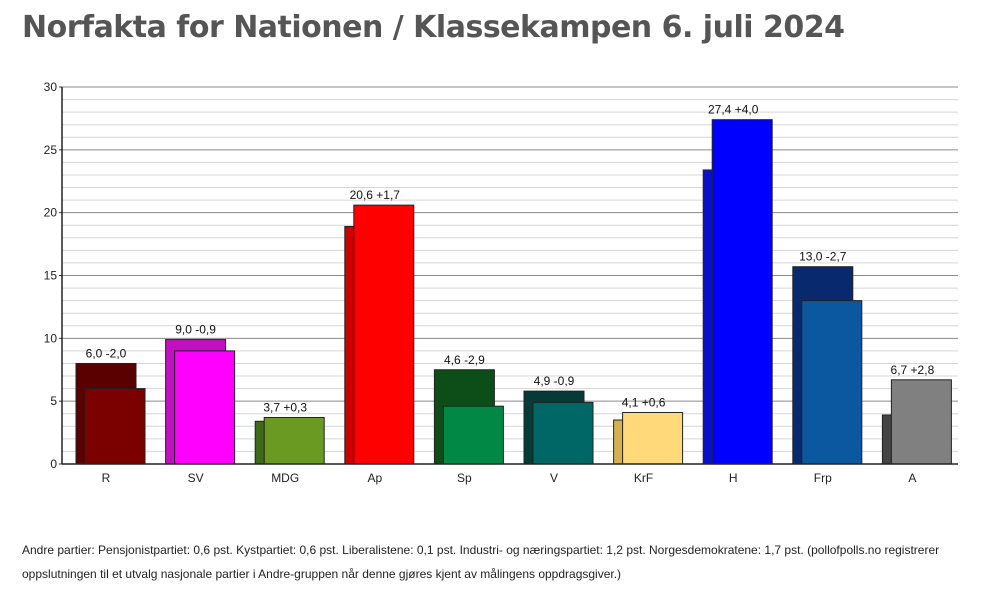 This screenshot has width=981, height=590. I want to click on bar-current-sv, so click(205, 407).